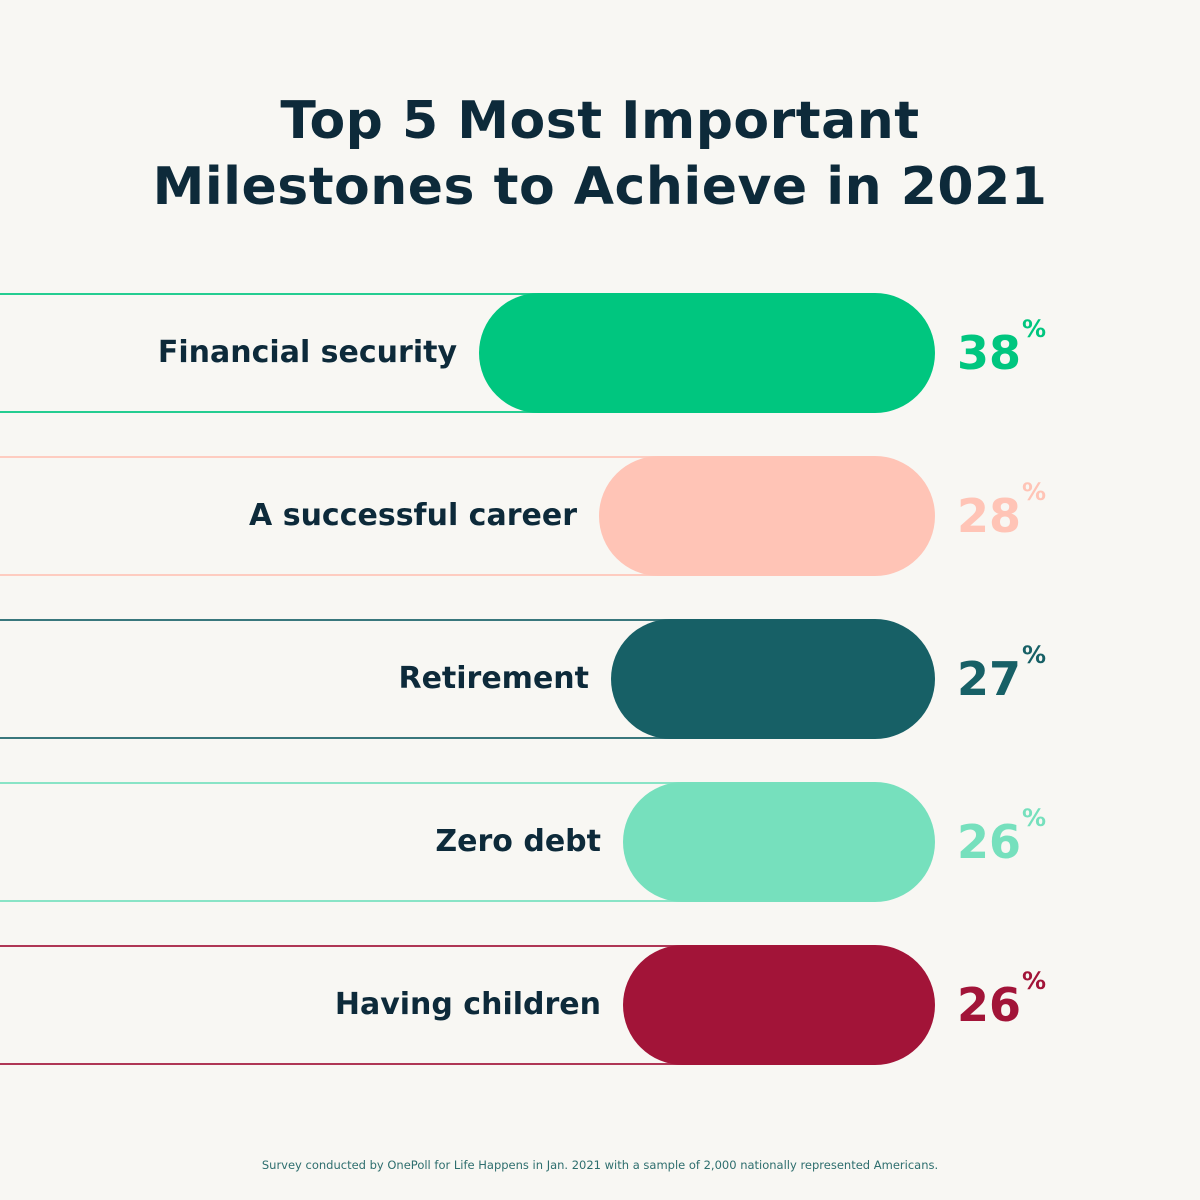 This screenshot has width=1200, height=1200. What do you see at coordinates (600, 187) in the screenshot?
I see `chart-title-line-2: Milestones to Achieve in 2021` at bounding box center [600, 187].